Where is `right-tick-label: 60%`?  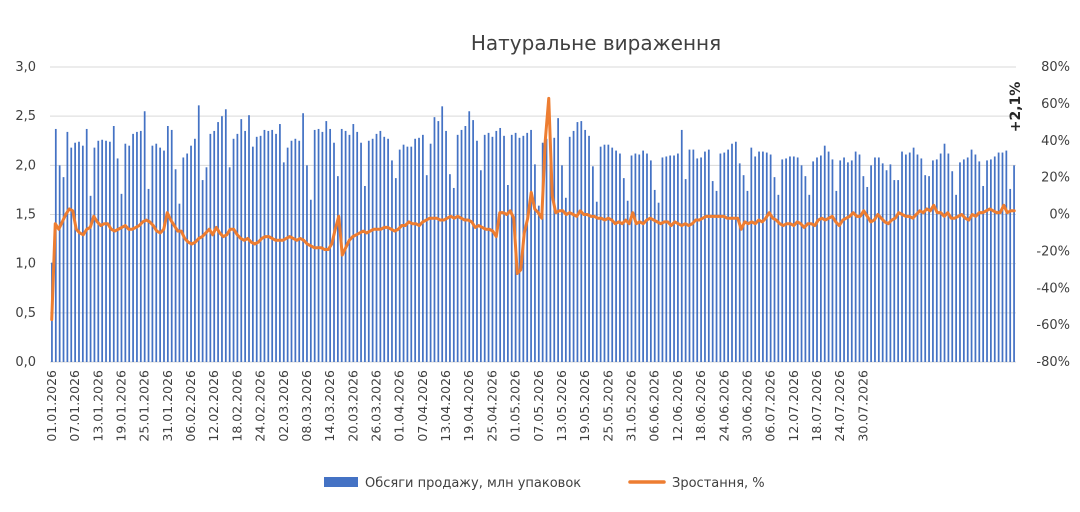
right-tick-label: 60% is located at coordinates (1055, 104).